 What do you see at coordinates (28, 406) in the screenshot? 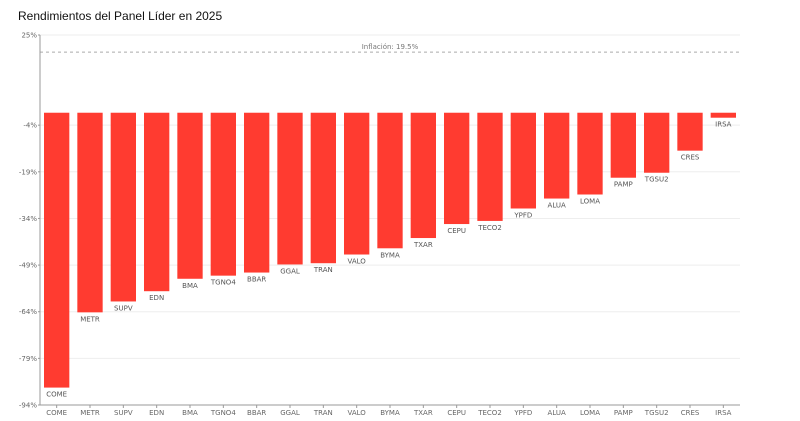
I see `y-tick-label: -94%` at bounding box center [28, 406].